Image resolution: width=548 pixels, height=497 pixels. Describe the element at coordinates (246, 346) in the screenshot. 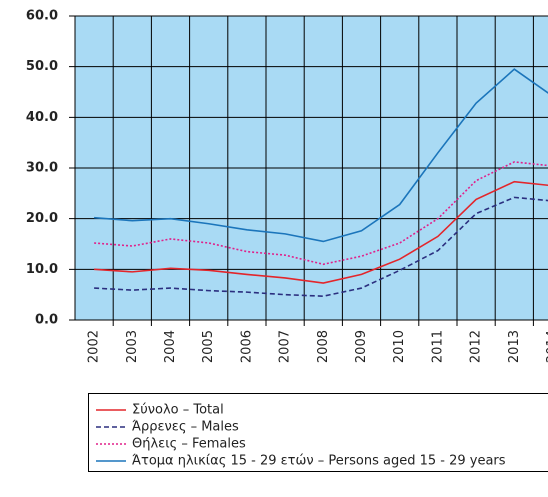

I see `x-tick-label: 2006` at that location.